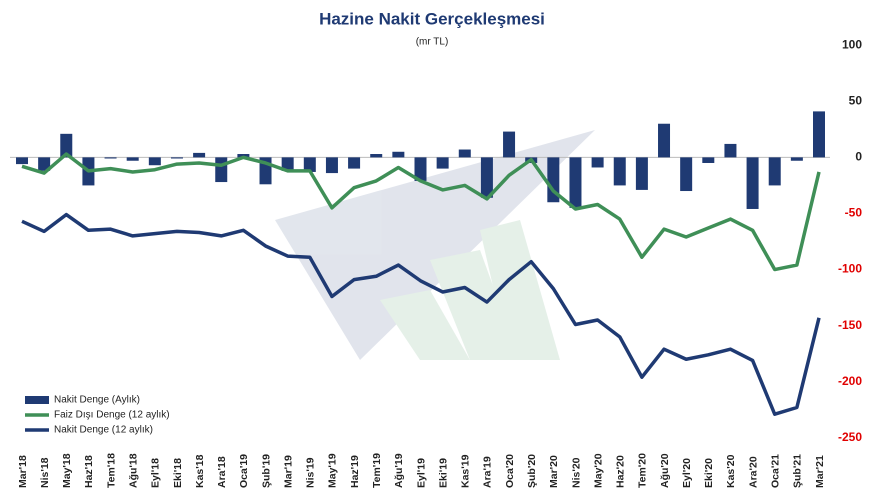 This screenshot has height=492, width=870. I want to click on x-tick-label: May'20, so click(598, 470).